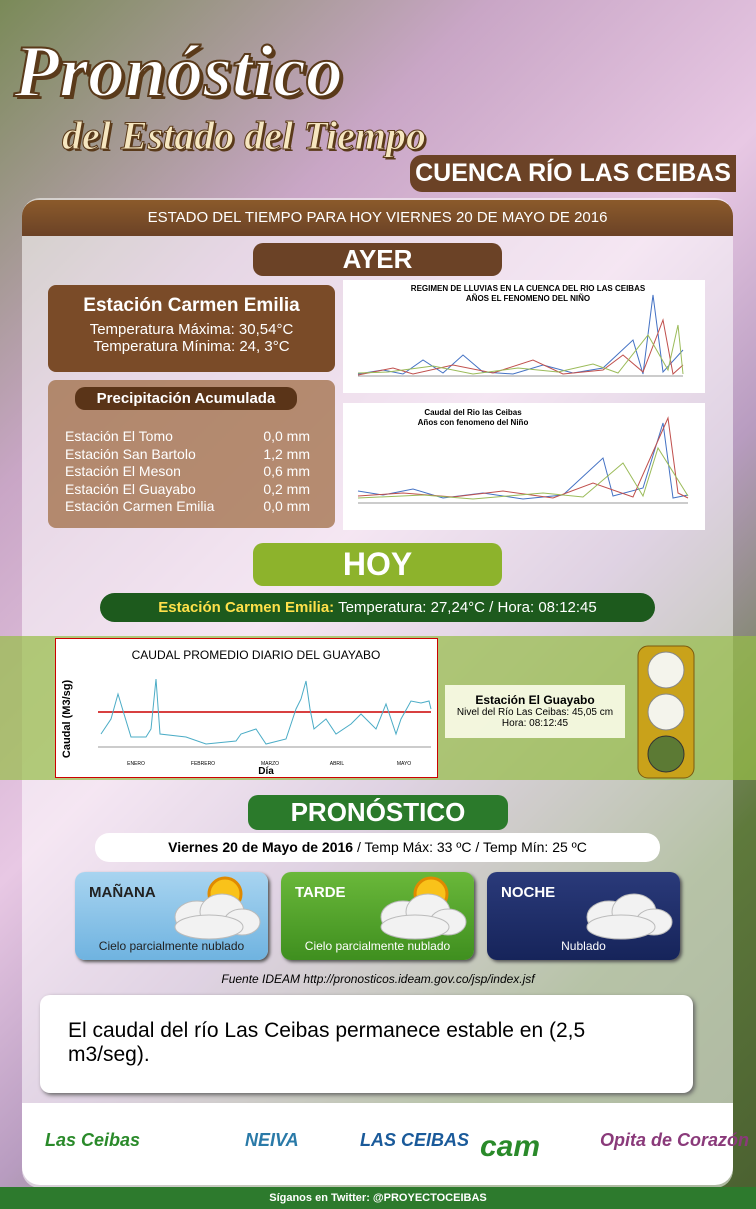 Image resolution: width=756 pixels, height=1209 pixels. What do you see at coordinates (473, 412) in the screenshot?
I see `chart-title: Caudal del Rio las Ceibas` at bounding box center [473, 412].